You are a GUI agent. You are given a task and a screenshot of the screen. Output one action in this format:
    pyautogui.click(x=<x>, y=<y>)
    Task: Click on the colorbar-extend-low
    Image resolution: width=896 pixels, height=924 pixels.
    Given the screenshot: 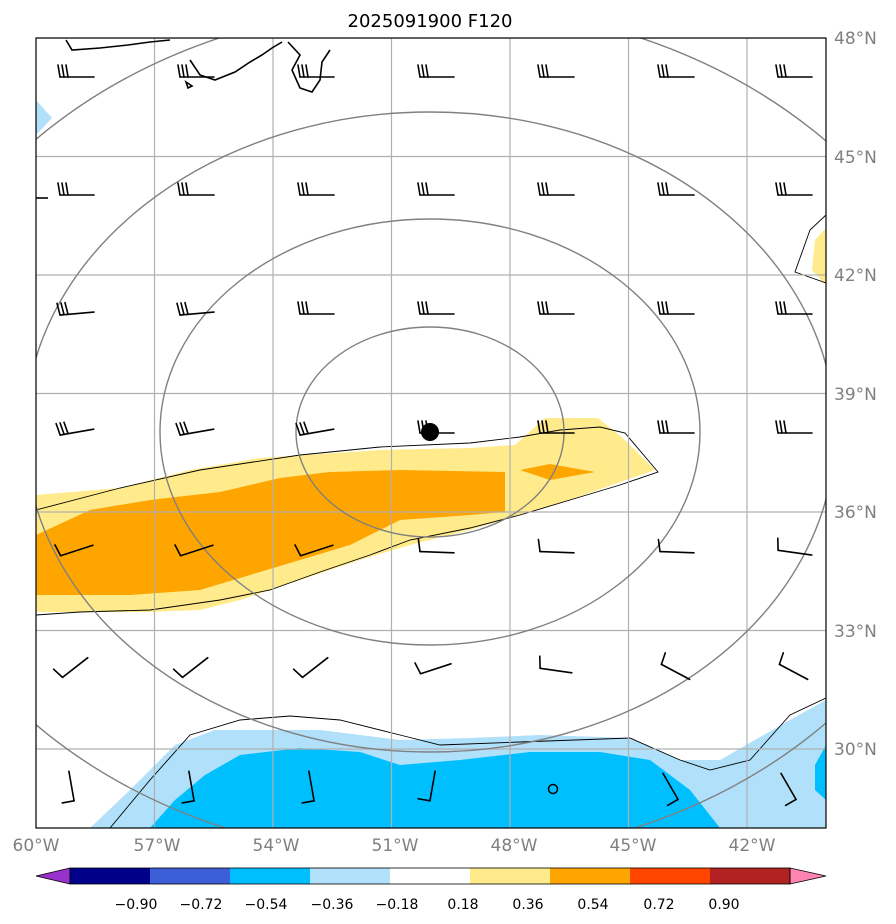 What is the action you would take?
    pyautogui.click(x=53, y=876)
    